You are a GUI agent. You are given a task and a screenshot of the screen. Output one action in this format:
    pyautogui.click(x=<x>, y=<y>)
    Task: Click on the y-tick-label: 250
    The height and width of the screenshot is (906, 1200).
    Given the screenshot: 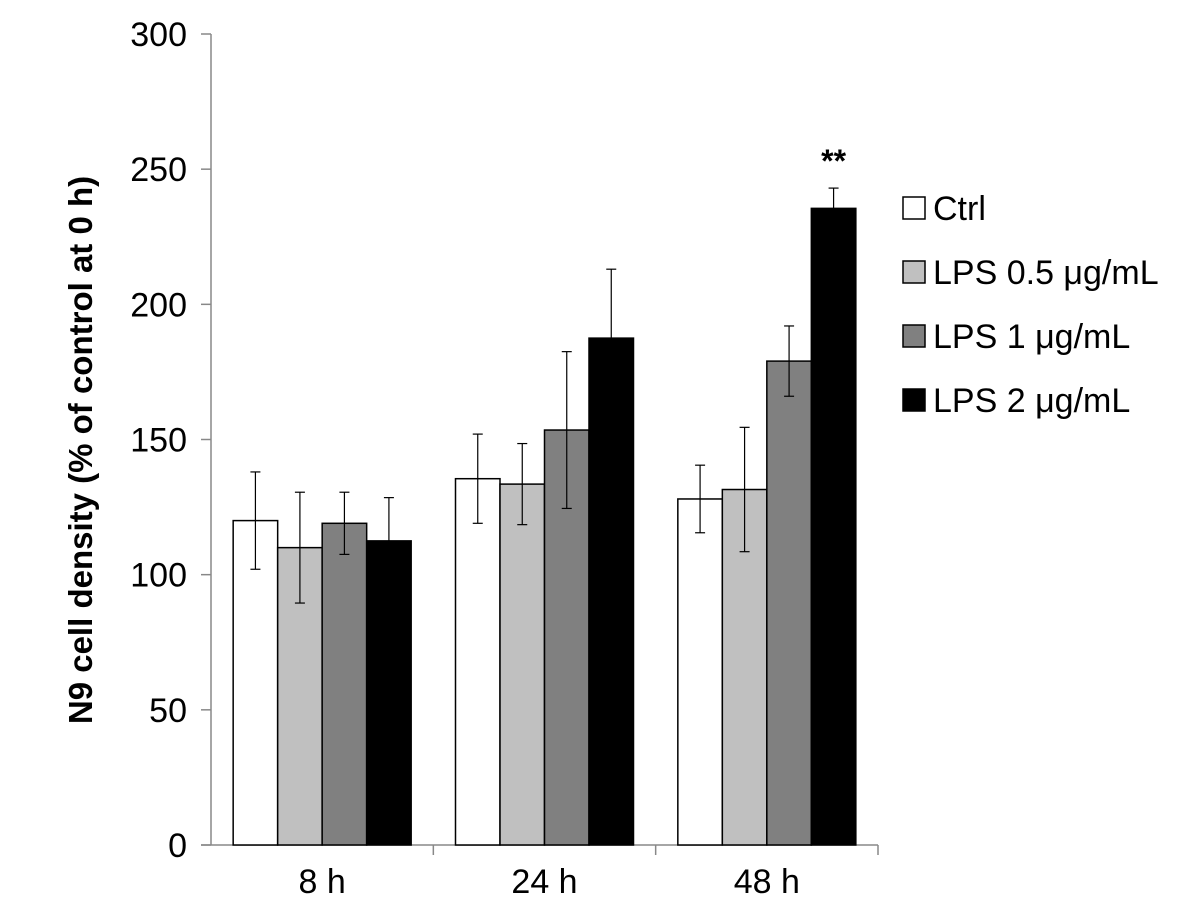 What is the action you would take?
    pyautogui.click(x=158, y=170)
    